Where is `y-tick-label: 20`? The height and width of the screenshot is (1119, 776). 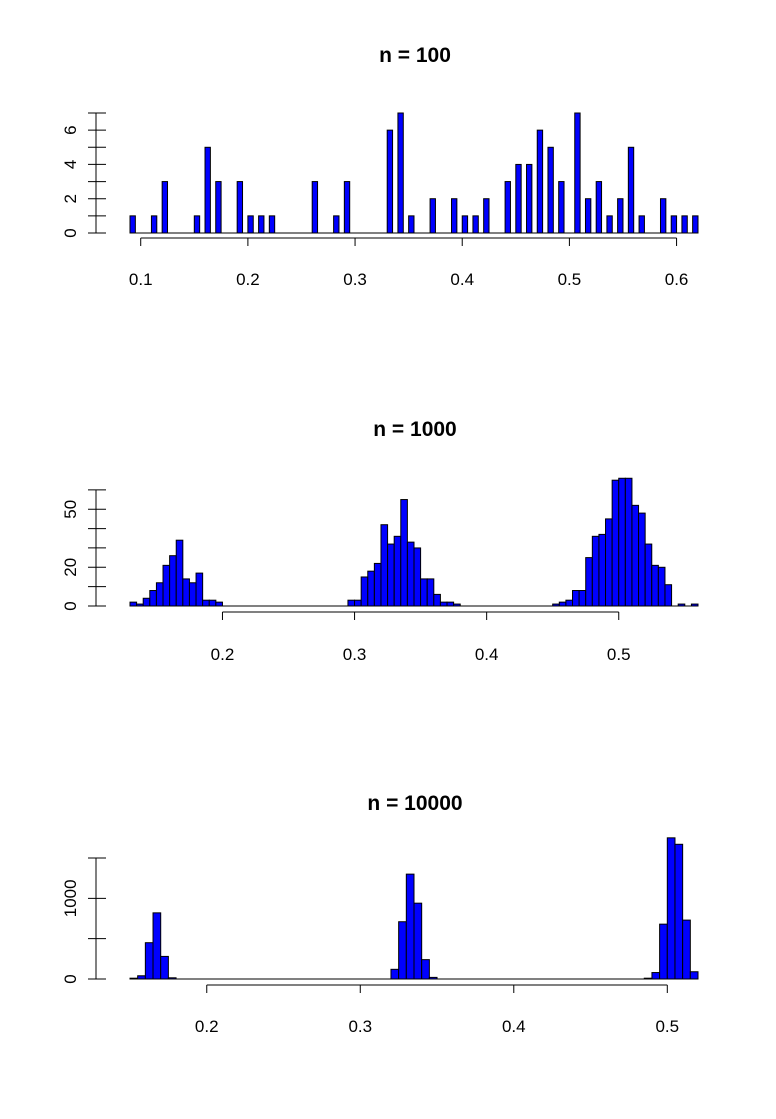
y-tick-label: 20 is located at coordinates (70, 567).